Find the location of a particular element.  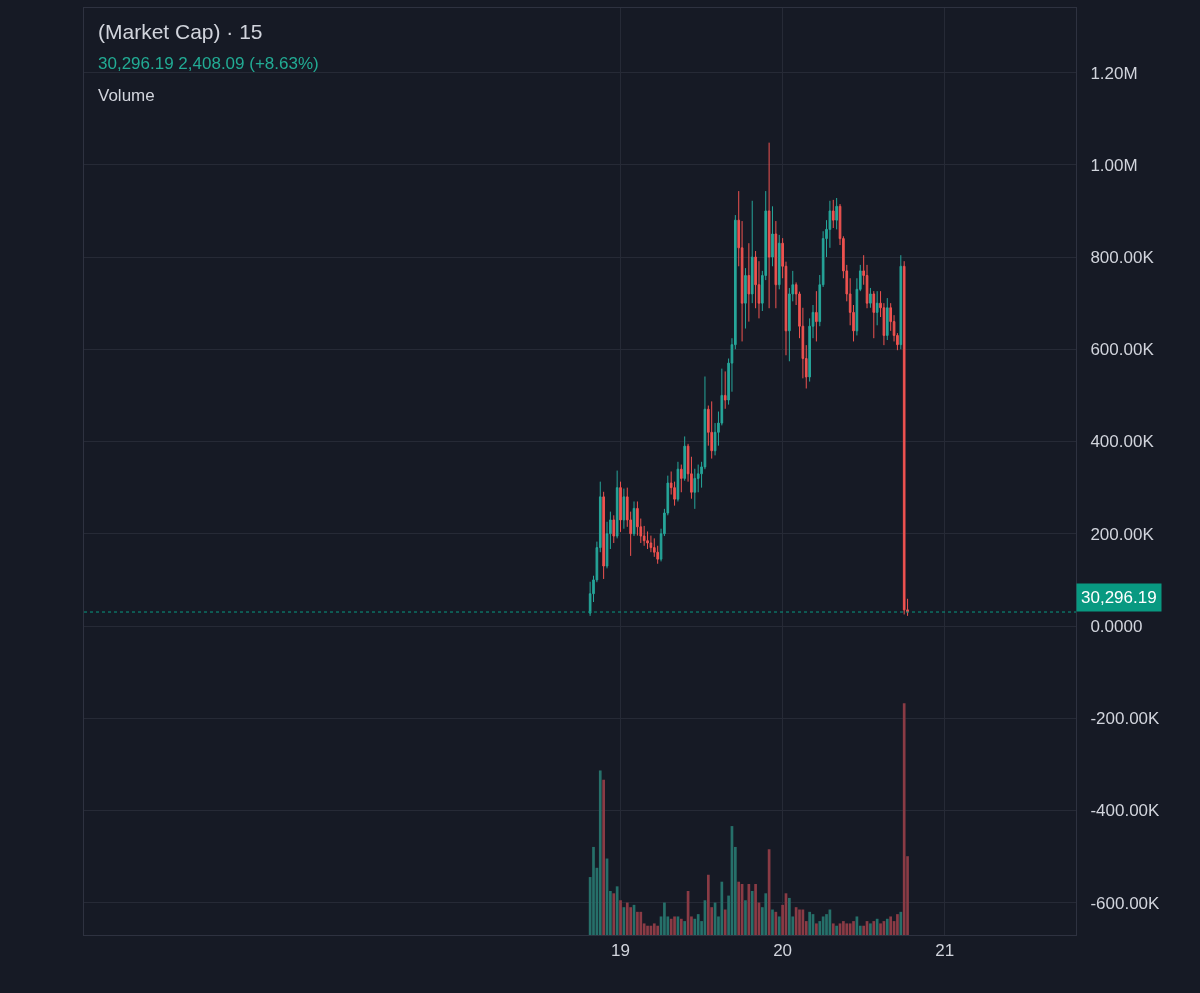

text: (Market Cap) · 15 is located at coordinates (180, 32).